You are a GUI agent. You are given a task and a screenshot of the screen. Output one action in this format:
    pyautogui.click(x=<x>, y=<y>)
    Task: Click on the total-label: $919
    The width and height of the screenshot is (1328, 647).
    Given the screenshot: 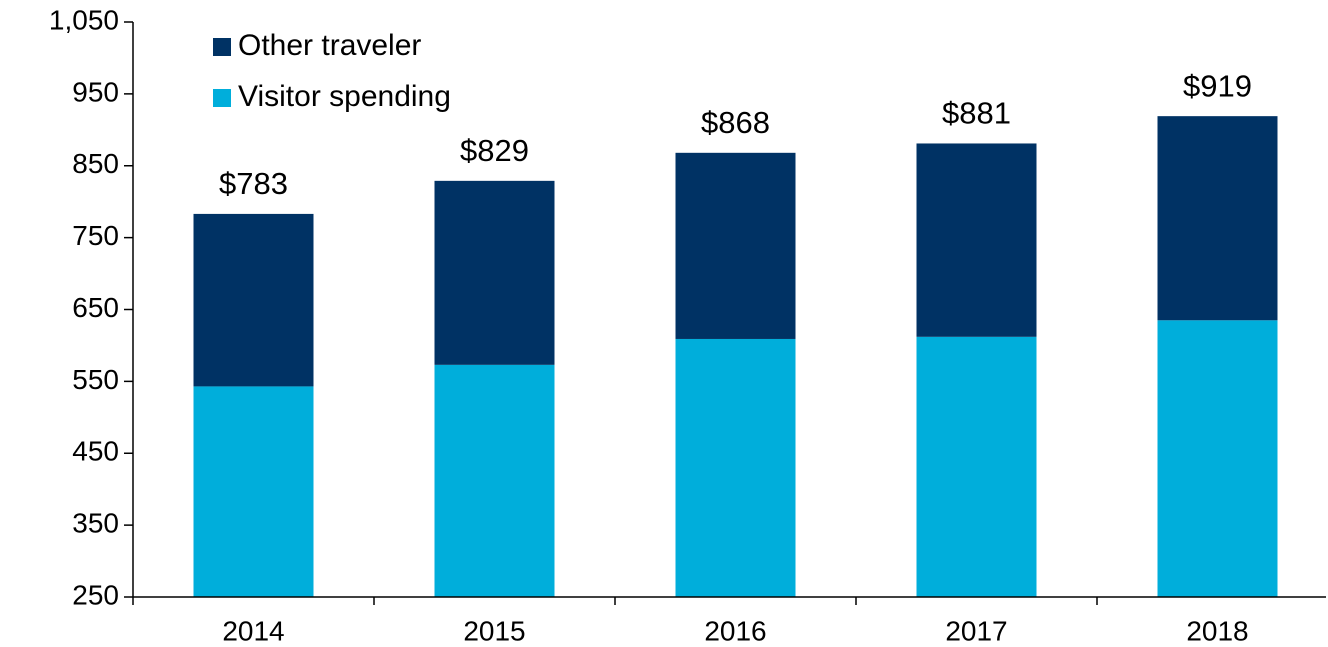 What is the action you would take?
    pyautogui.click(x=1217, y=85)
    